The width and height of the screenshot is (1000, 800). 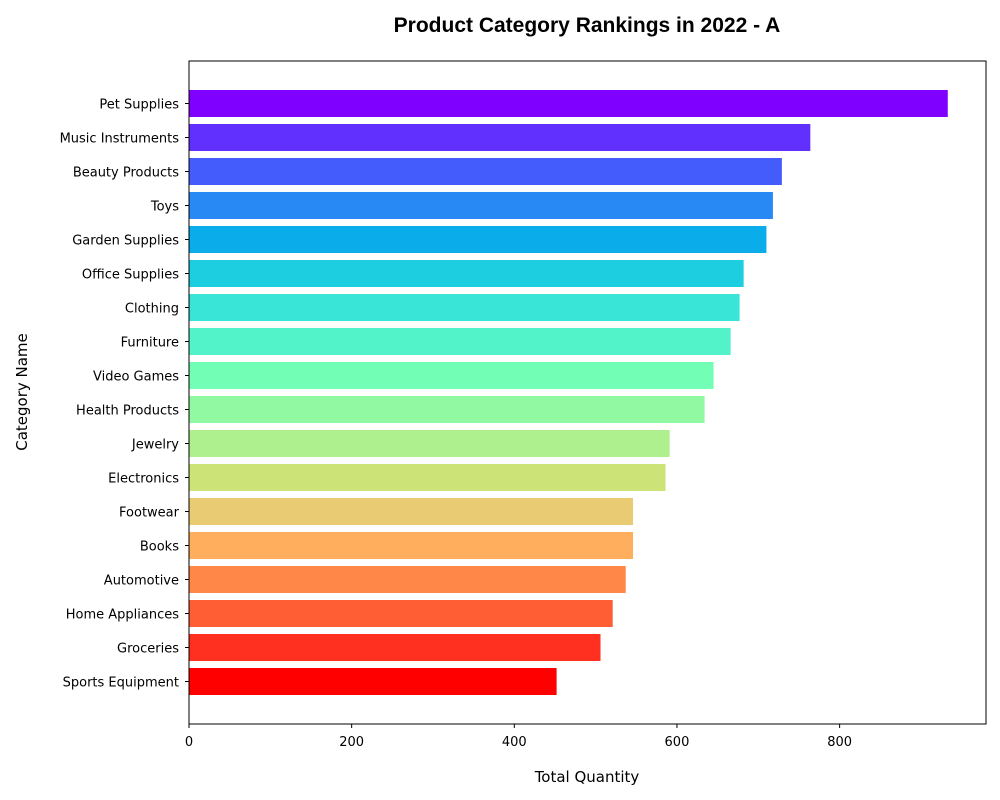 I want to click on y-tick-label: Pet Supplies, so click(x=139, y=105).